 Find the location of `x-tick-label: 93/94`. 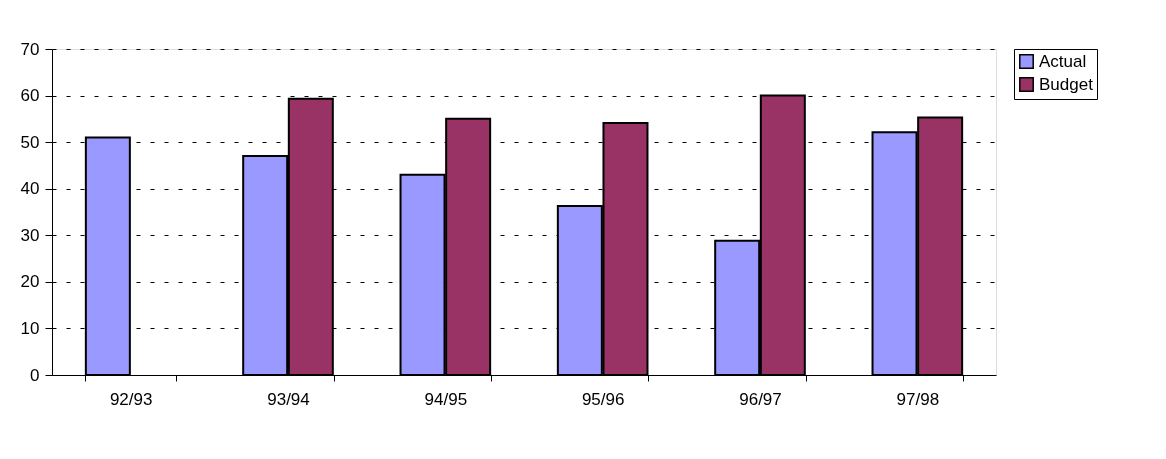

x-tick-label: 93/94 is located at coordinates (288, 399).